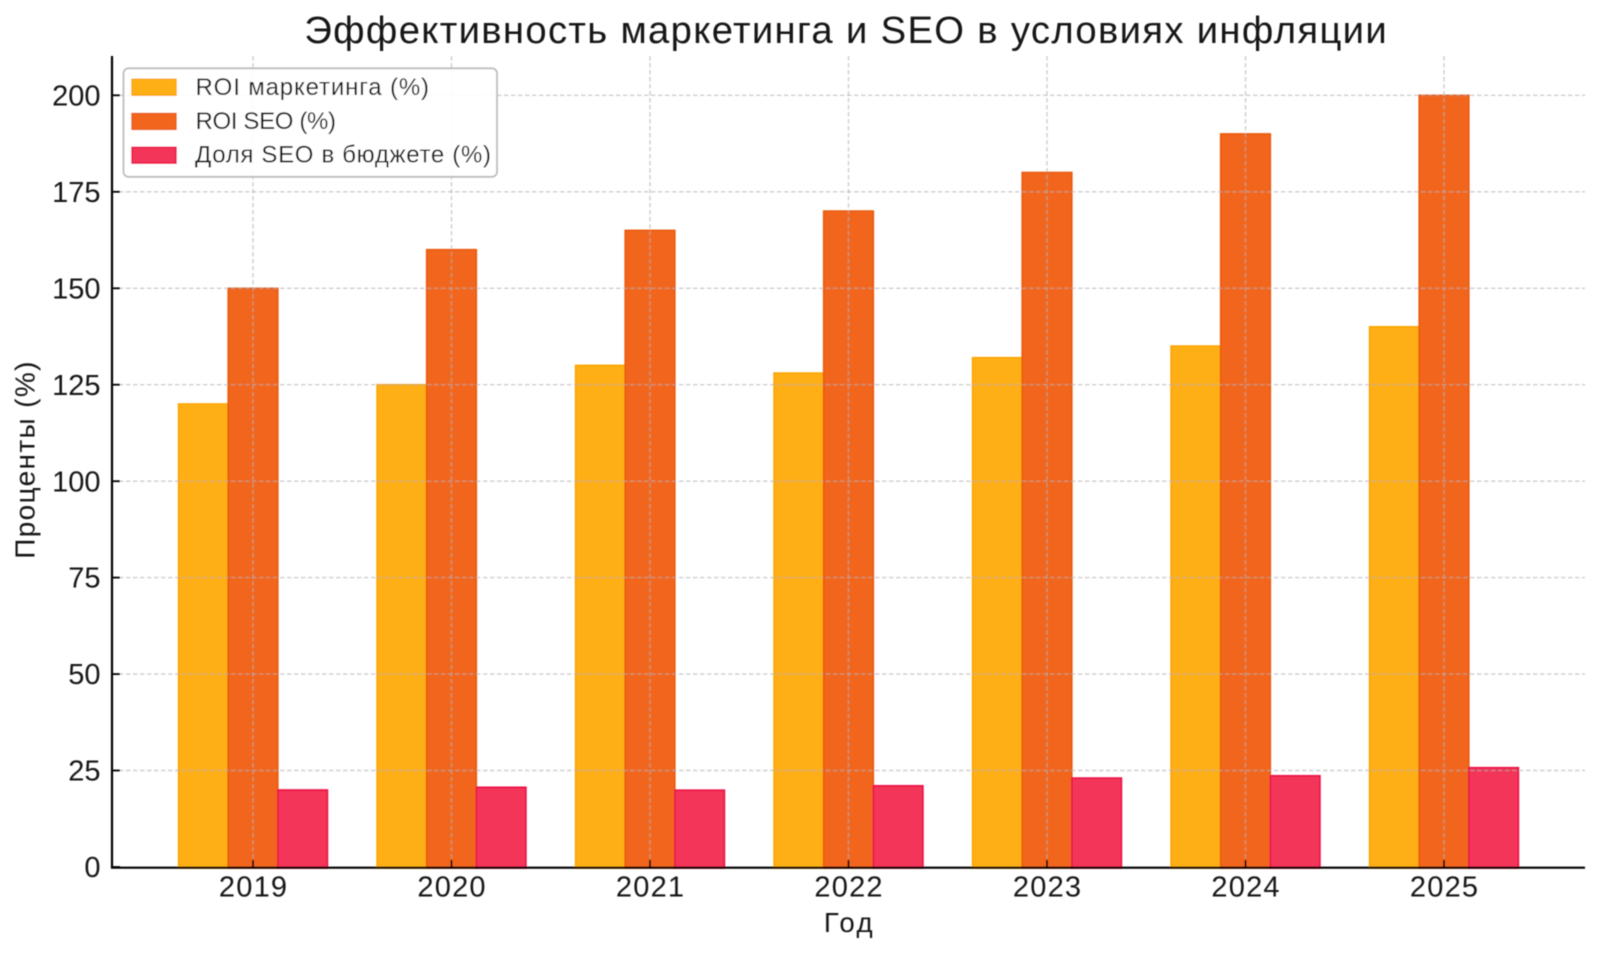  I want to click on svg-text: 2020, so click(451, 887).